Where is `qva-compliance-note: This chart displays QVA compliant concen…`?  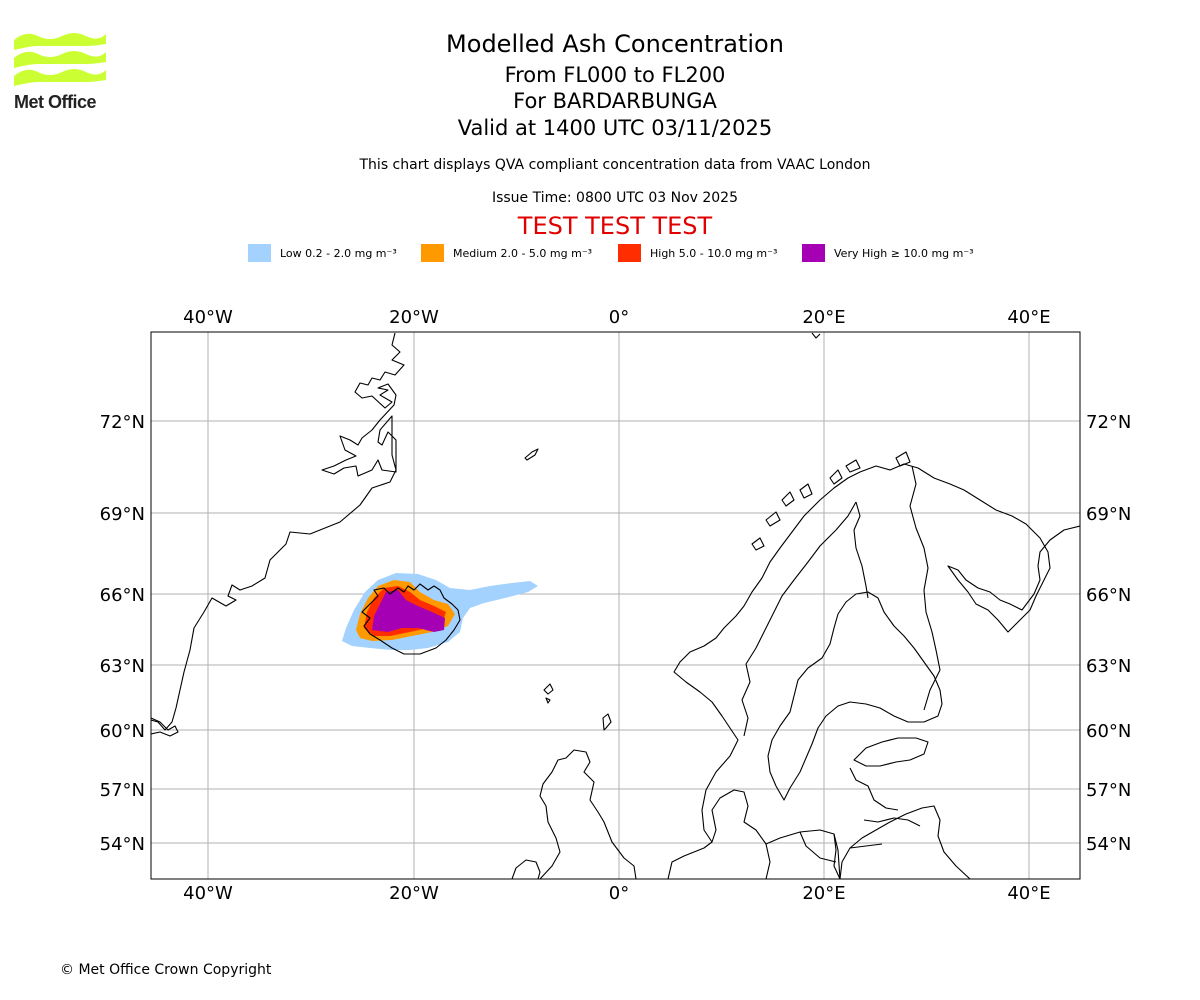 qva-compliance-note: This chart displays QVA compliant concen… is located at coordinates (615, 165).